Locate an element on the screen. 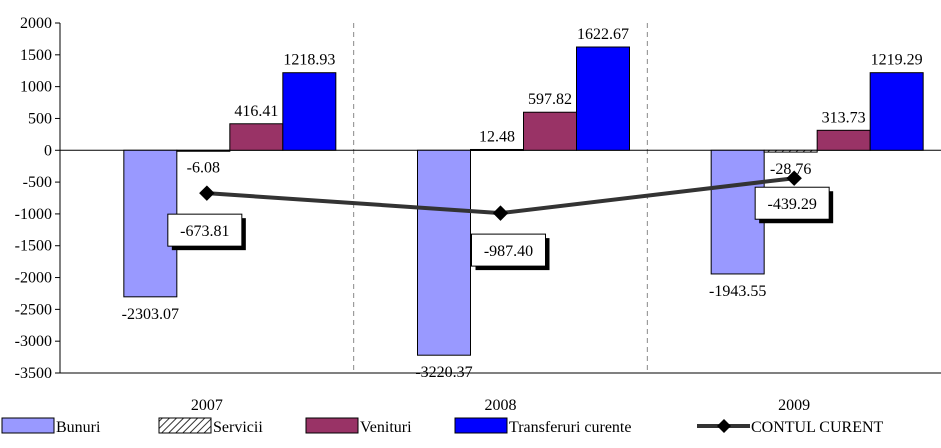 This screenshot has width=941, height=448. y-tick-label: -1500 is located at coordinates (33, 246).